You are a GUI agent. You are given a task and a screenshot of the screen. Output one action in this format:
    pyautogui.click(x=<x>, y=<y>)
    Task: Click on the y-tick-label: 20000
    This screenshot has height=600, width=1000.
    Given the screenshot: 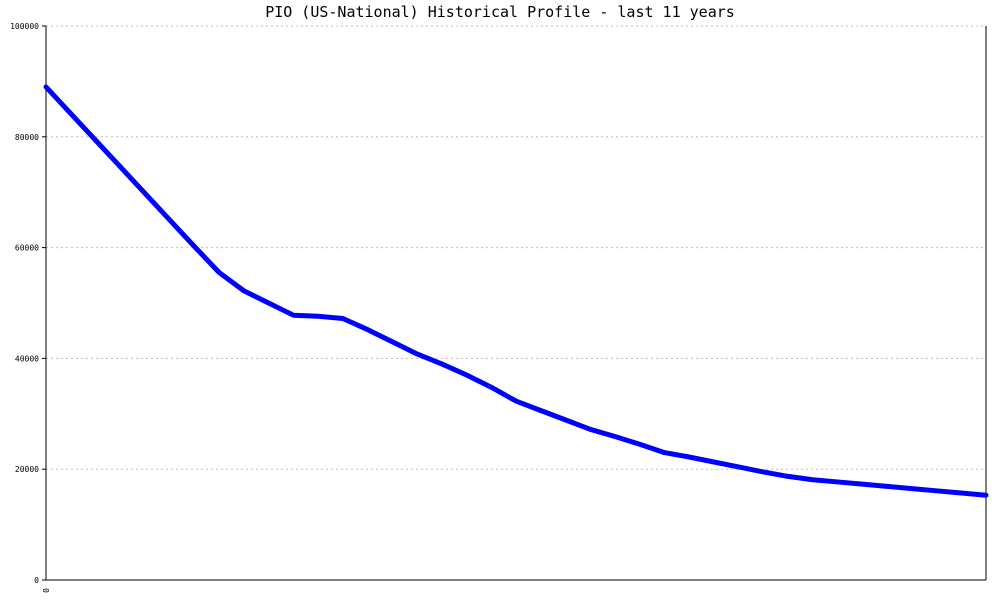 What is the action you would take?
    pyautogui.click(x=27, y=469)
    